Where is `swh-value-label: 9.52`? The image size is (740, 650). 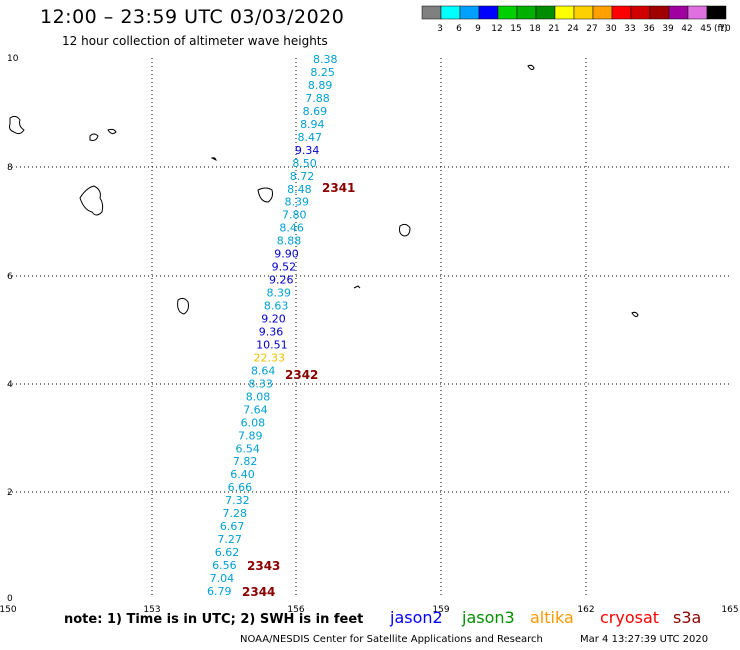
swh-value-label: 9.52 is located at coordinates (284, 267).